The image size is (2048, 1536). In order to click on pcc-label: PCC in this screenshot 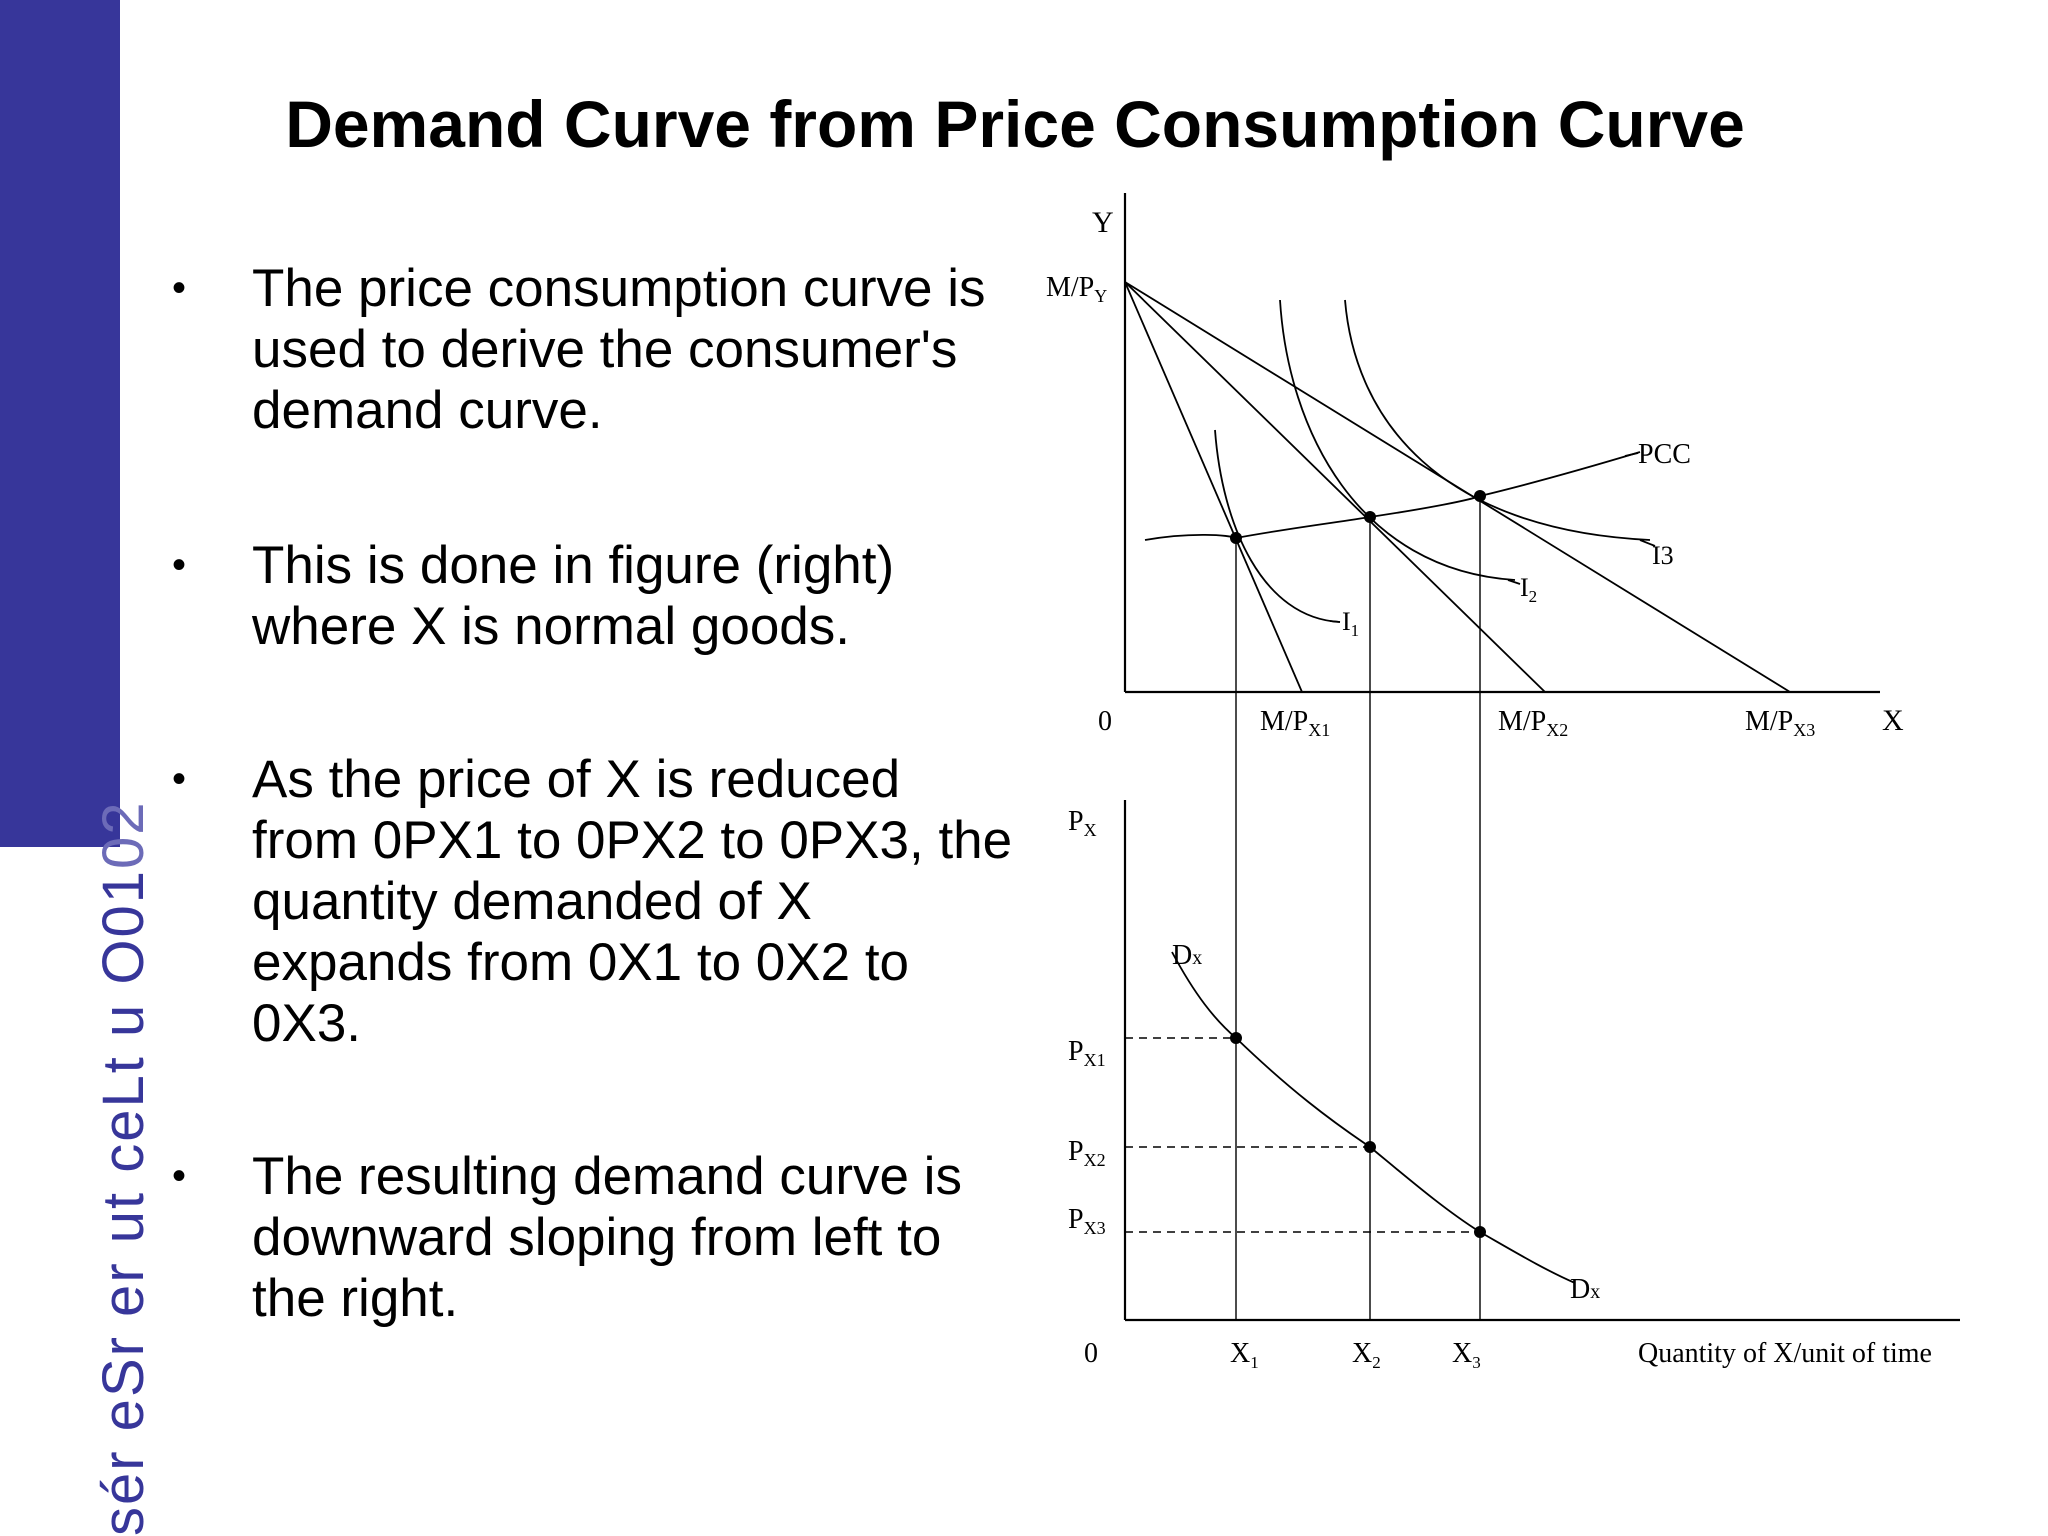, I will do `click(1664, 454)`.